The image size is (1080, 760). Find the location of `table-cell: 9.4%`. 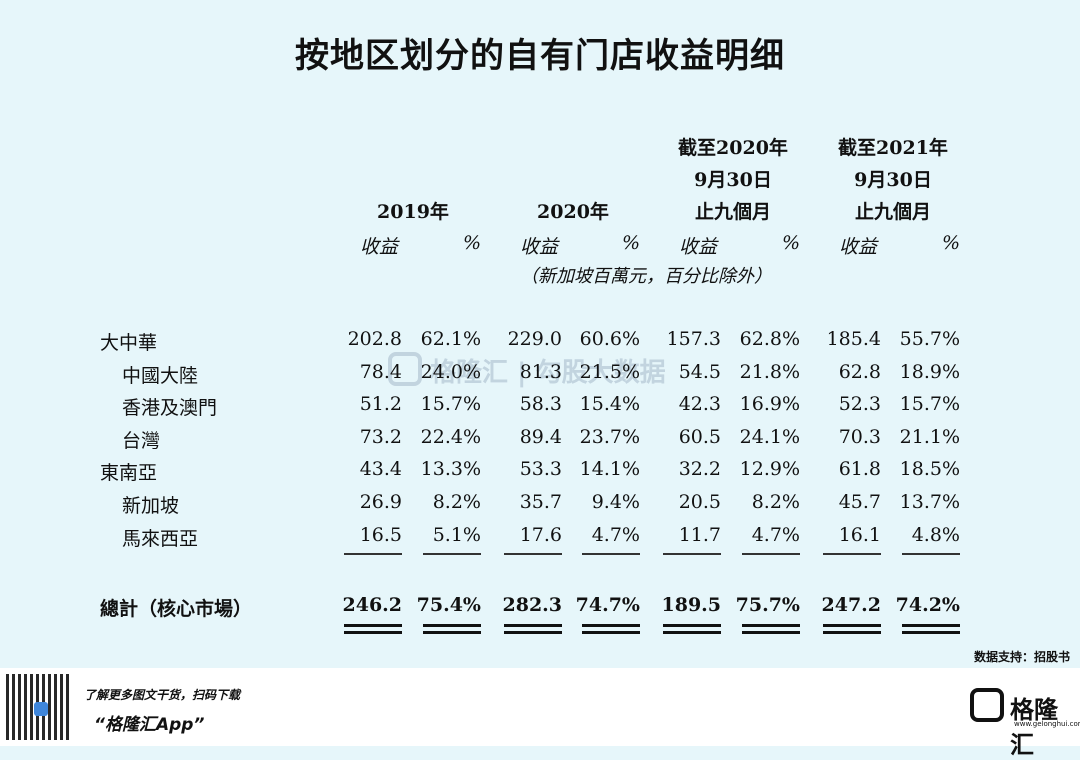

table-cell: 9.4% is located at coordinates (615, 502).